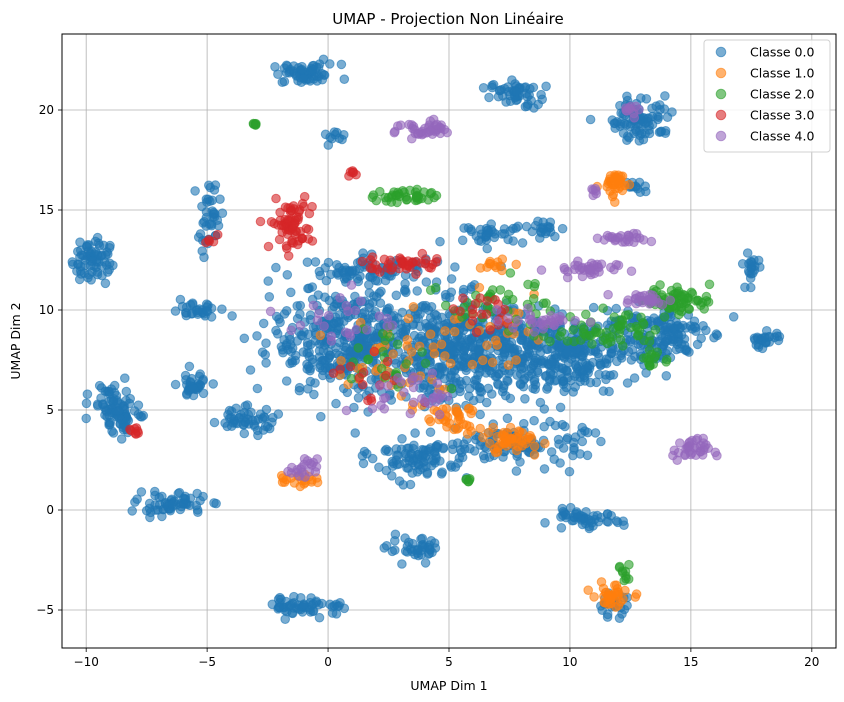 The width and height of the screenshot is (844, 702). What do you see at coordinates (449, 662) in the screenshot?
I see `x-tick-label: 5` at bounding box center [449, 662].